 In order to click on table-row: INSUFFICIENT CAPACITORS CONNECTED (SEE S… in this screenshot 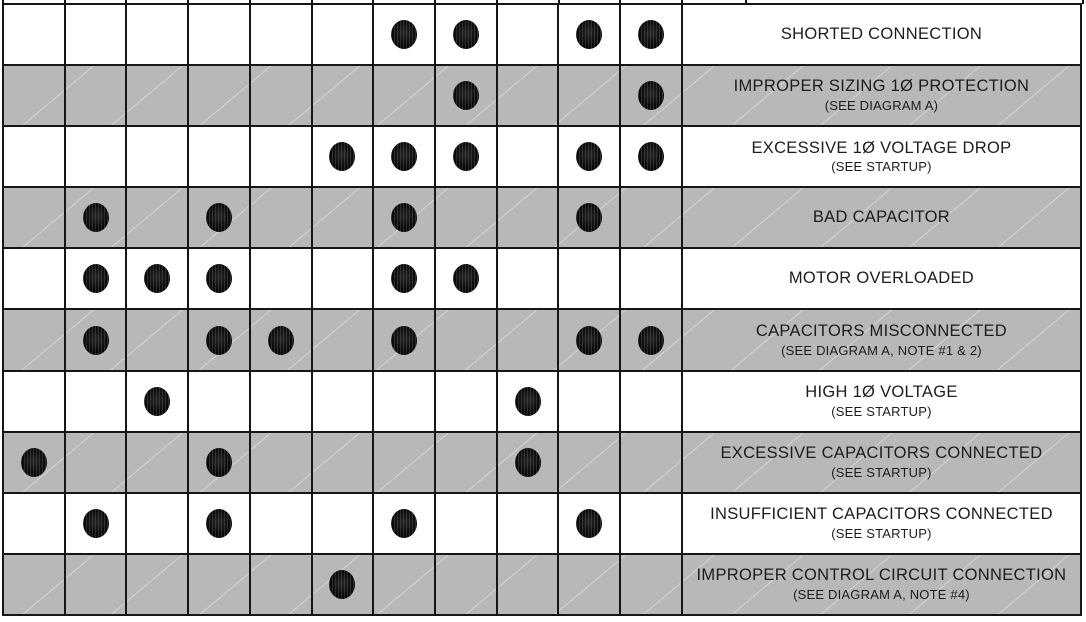, I will do `click(542, 524)`.